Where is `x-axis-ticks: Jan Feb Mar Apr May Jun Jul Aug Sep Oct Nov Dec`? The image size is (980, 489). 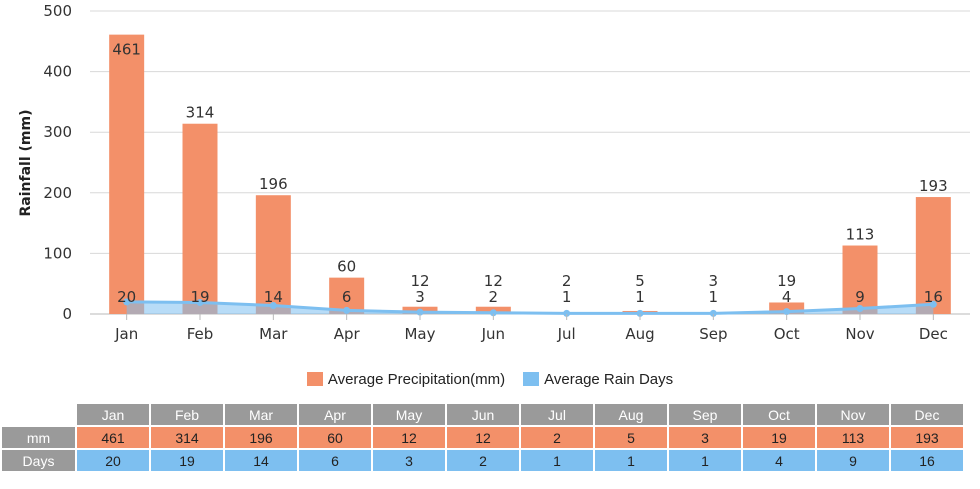 x-axis-ticks: Jan Feb Mar Apr May Jun Jul Aug Sep Oct Nov Dec is located at coordinates (531, 328).